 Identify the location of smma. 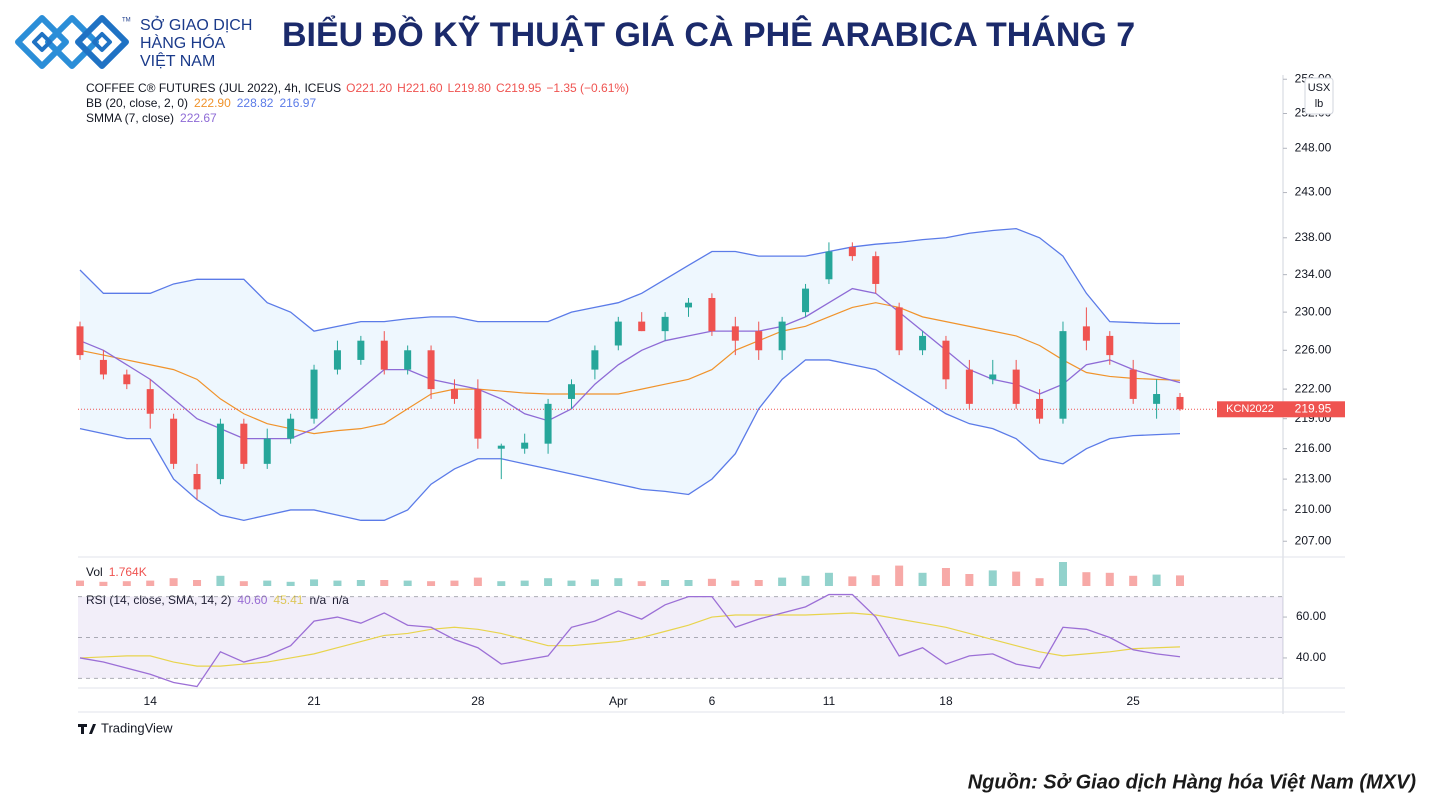
(630, 363).